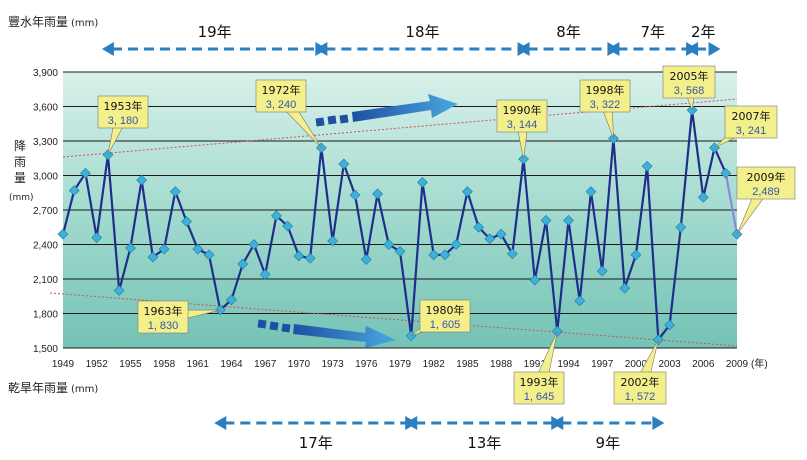 The height and width of the screenshot is (460, 807). Describe the element at coordinates (539, 368) in the screenshot. I see `callout-9: 1993年 1, 645` at that location.